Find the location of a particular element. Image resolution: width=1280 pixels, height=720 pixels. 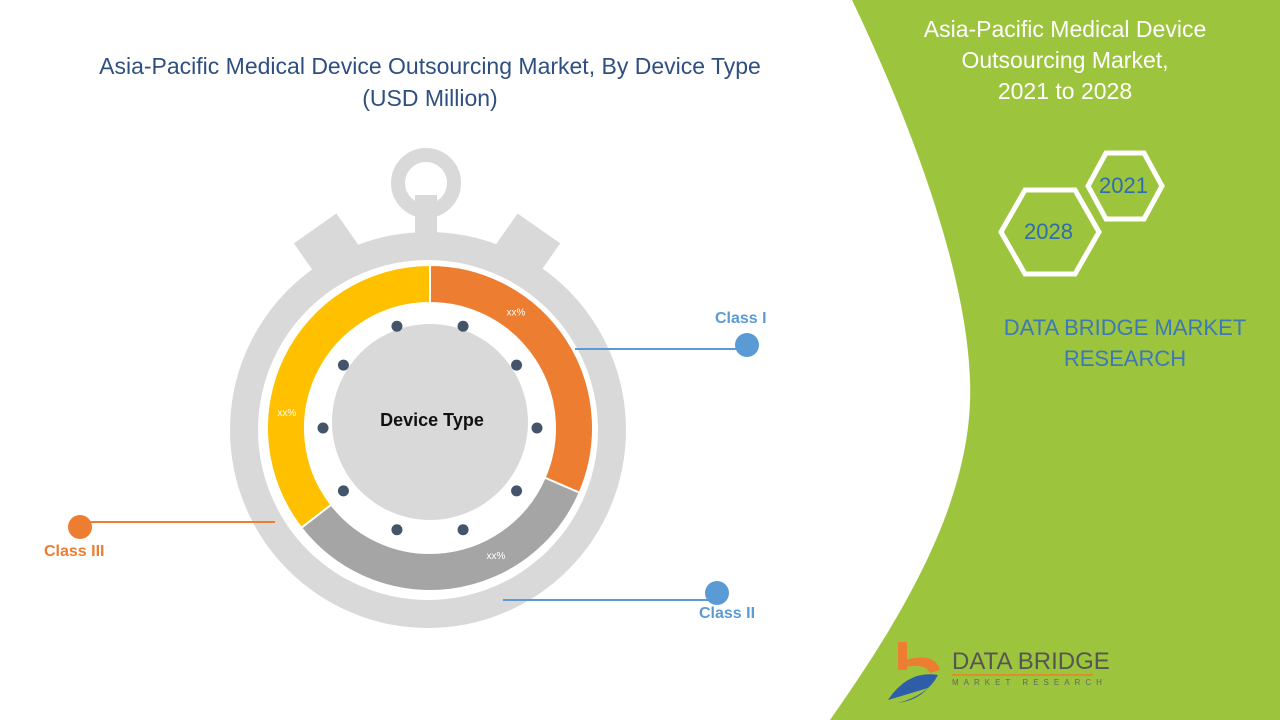

brand-text: DATA BRIDGE MARKET RESEARCH is located at coordinates (1125, 343).